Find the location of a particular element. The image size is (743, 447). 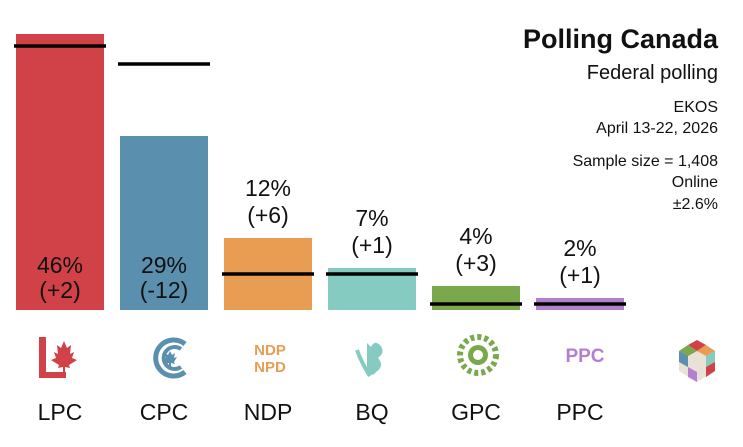

category-label-cpc: CPC is located at coordinates (164, 412).